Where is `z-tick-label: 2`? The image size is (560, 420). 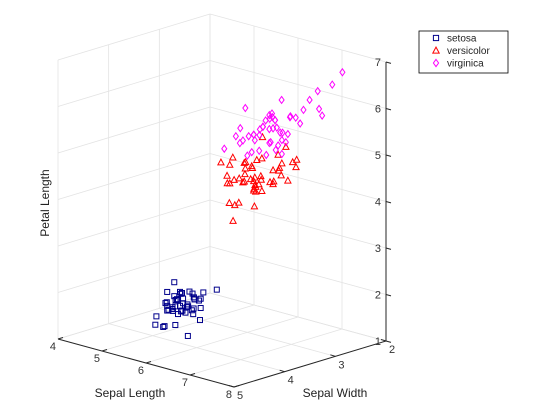 z-tick-label: 2 is located at coordinates (378, 296).